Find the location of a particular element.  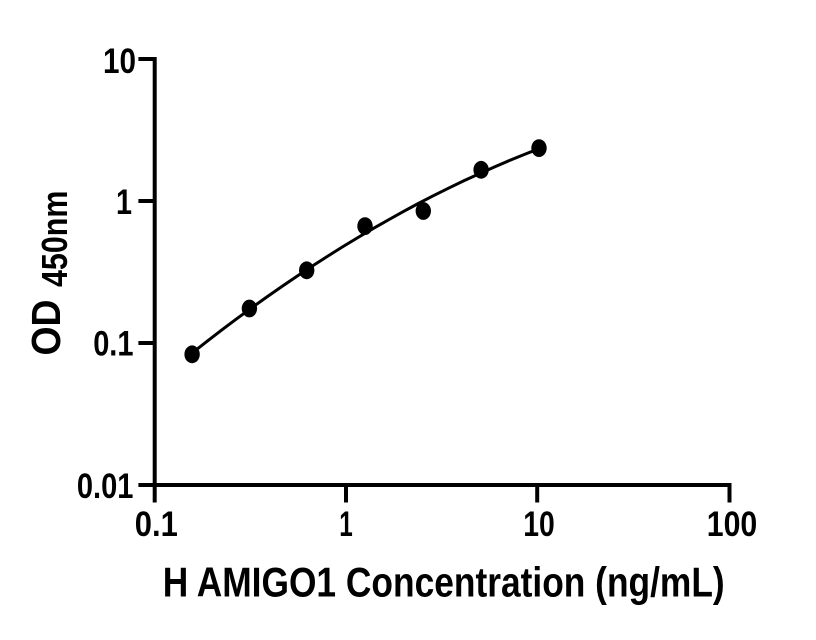

svg-text: 0.01 is located at coordinates (105, 486).